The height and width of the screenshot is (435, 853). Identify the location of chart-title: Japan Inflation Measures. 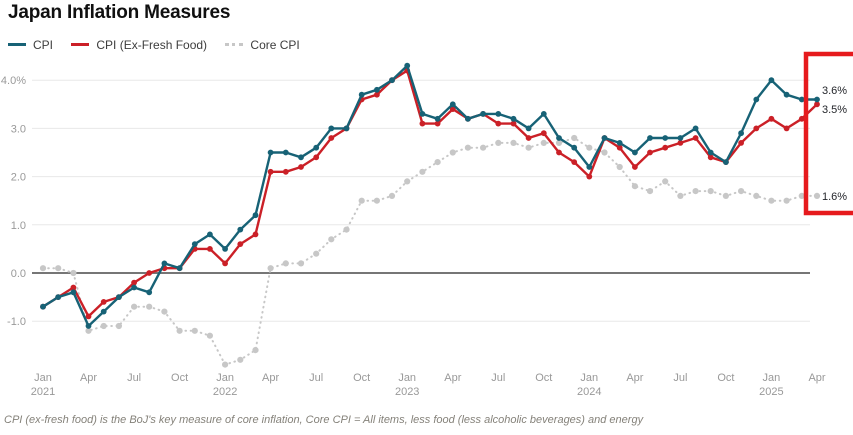
(119, 12).